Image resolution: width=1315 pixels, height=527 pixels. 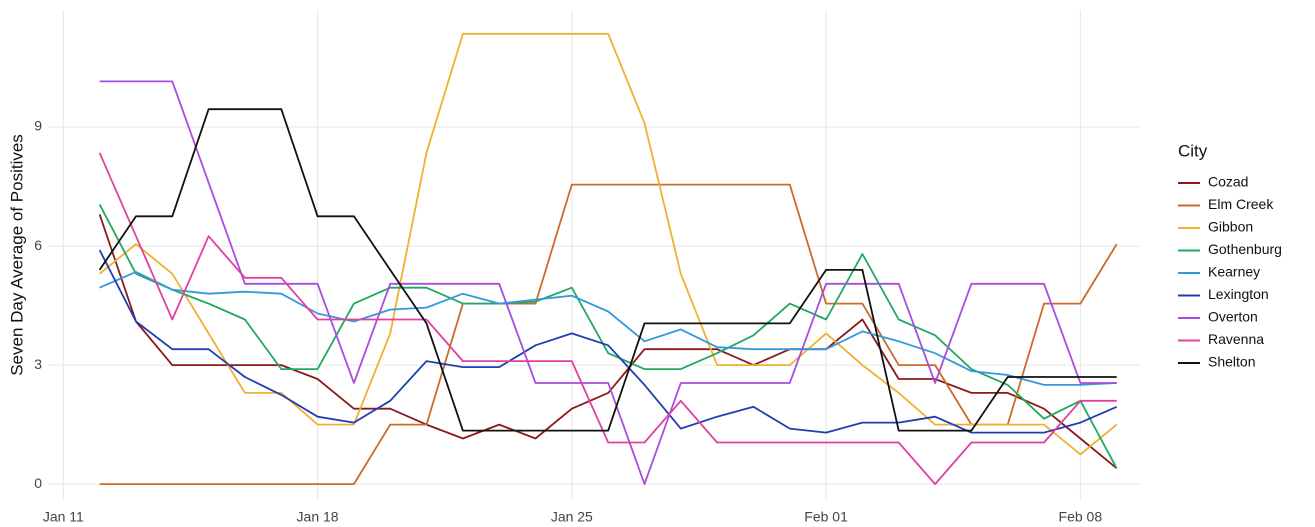 I want to click on legend-label: Shelton, so click(x=1231, y=362).